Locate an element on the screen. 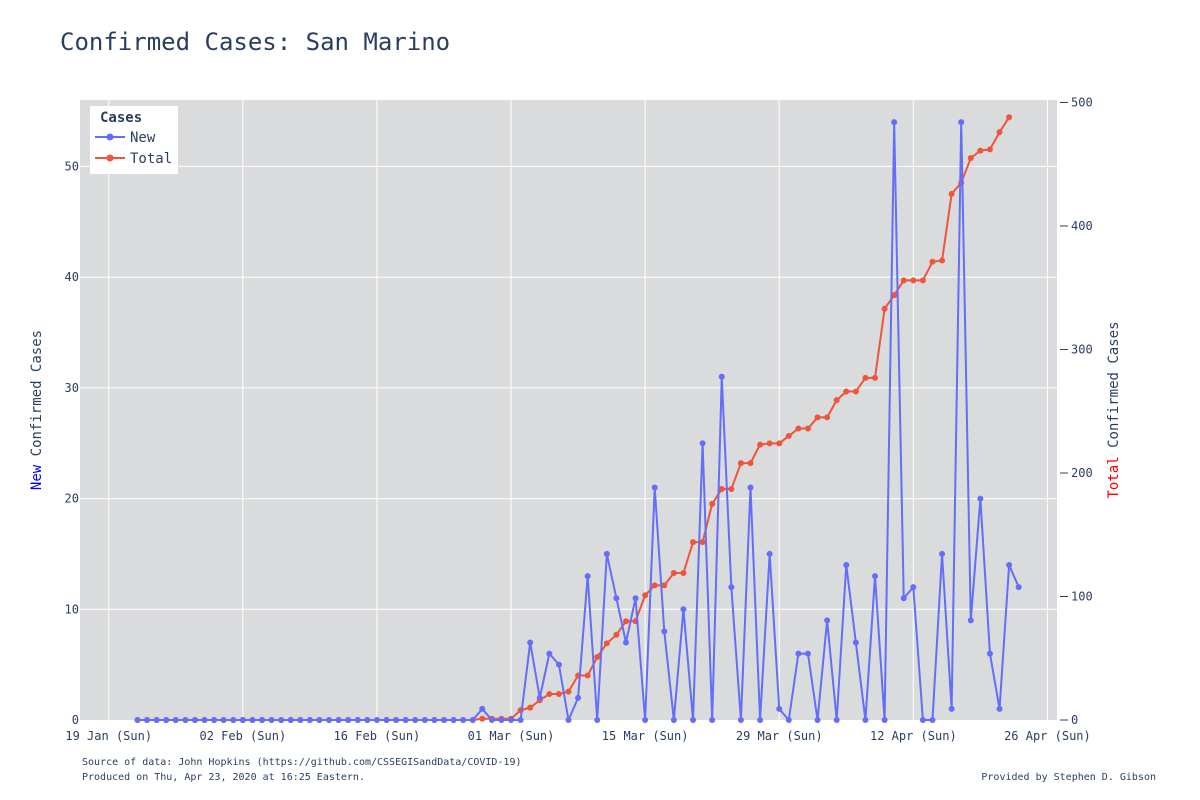  legend-item-new: New is located at coordinates (125, 138).